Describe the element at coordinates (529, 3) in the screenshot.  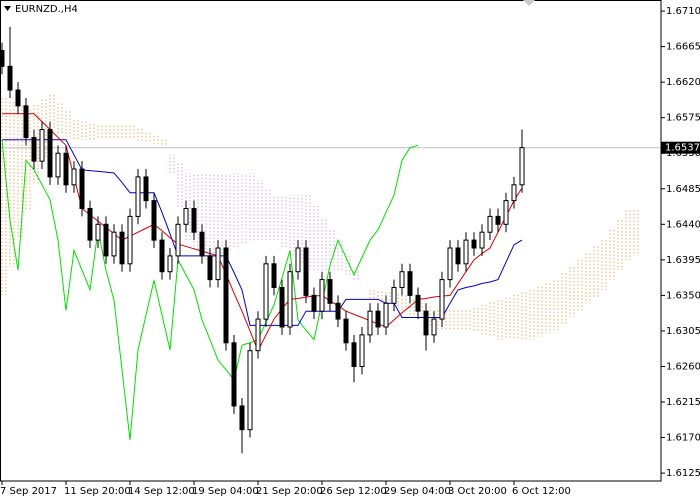
I see `trade-panel-toggle` at that location.